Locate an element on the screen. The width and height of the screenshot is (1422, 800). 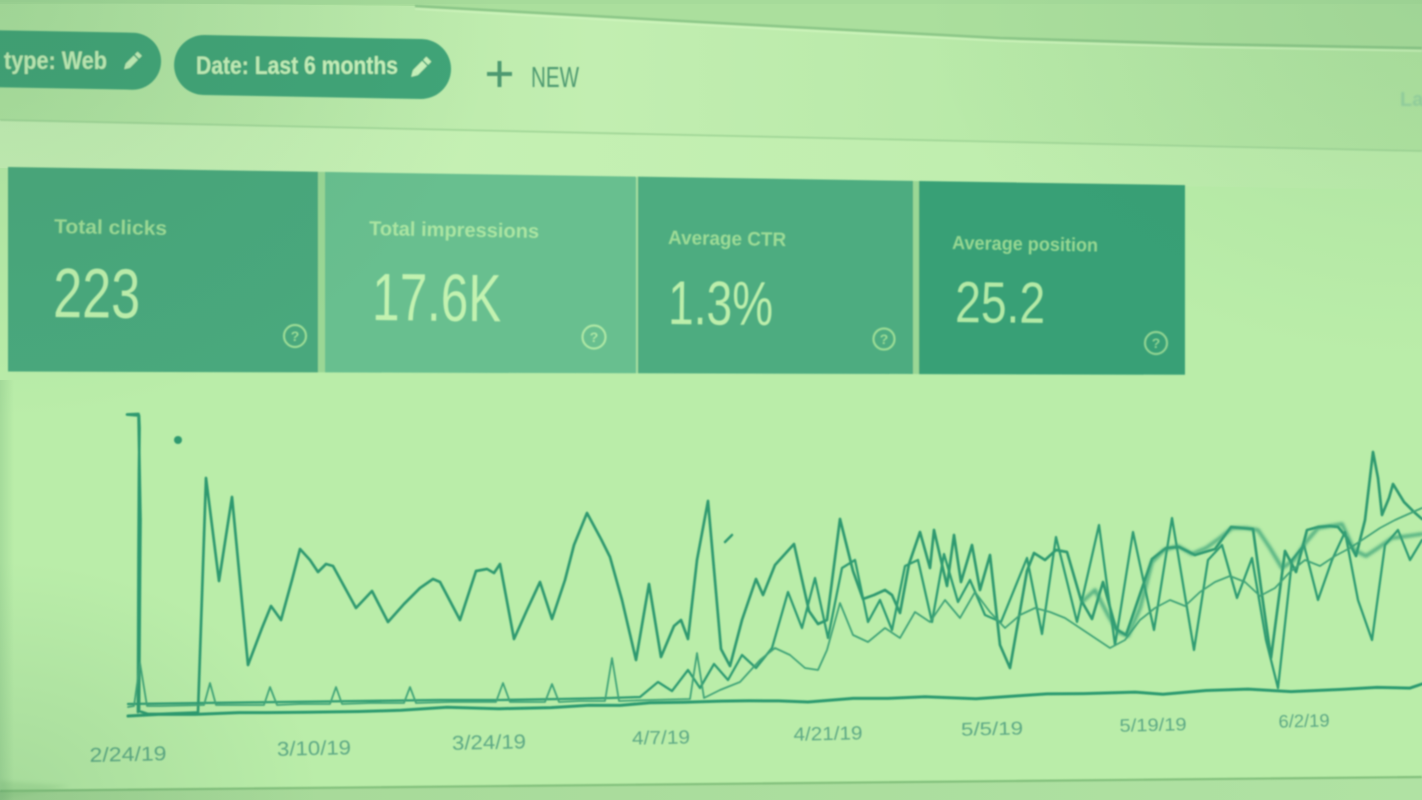
svg-text: Average CTR is located at coordinates (727, 239).